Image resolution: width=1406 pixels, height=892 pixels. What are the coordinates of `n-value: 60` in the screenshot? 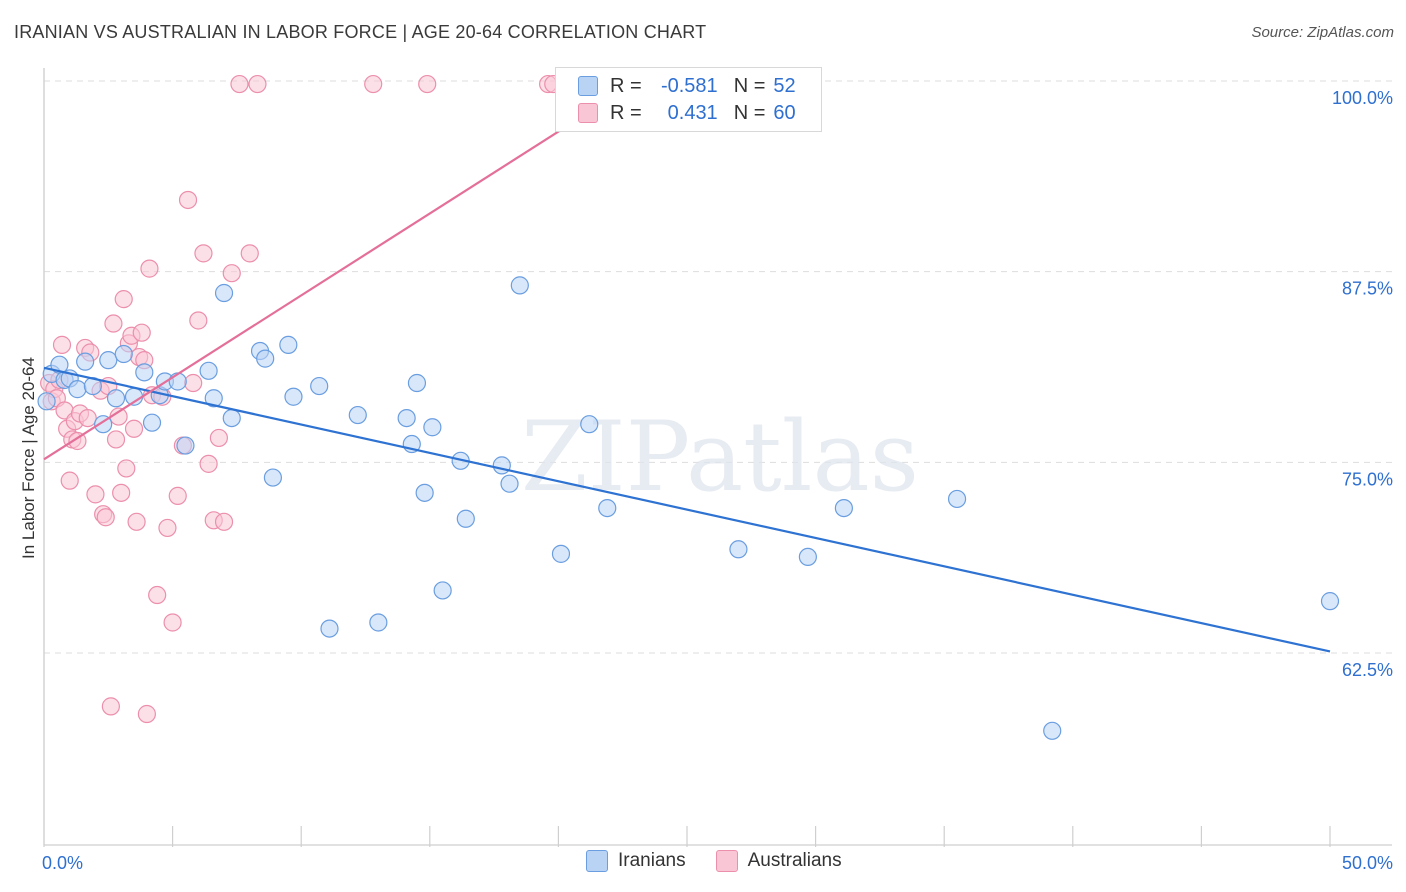 It's located at (784, 112).